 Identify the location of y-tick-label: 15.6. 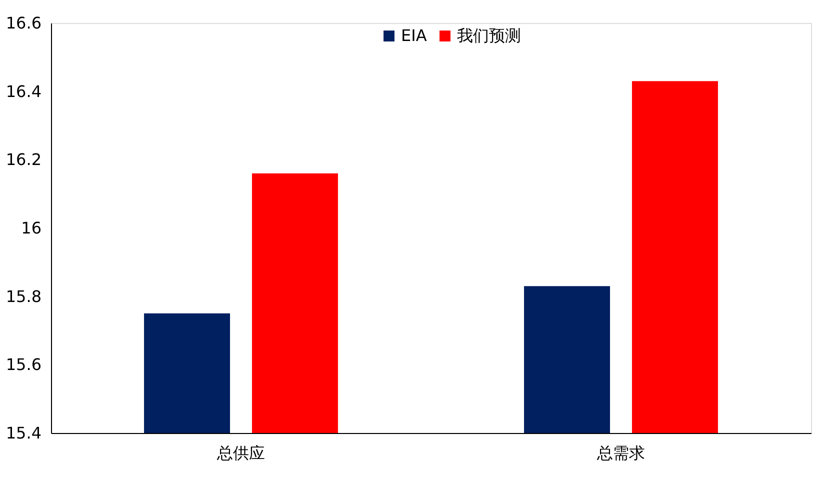
(24, 364).